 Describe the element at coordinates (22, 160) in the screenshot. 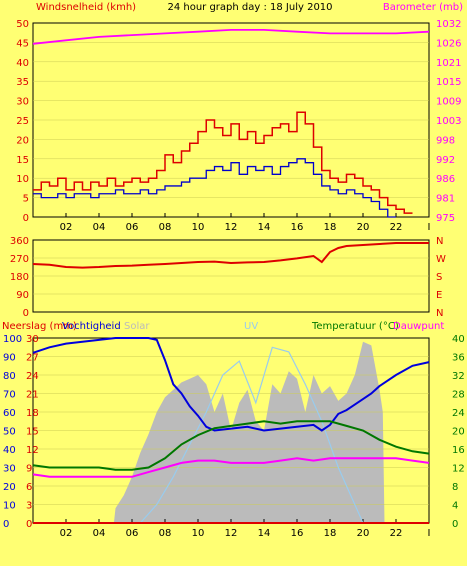

I see `wind-tick-label: 15` at that location.